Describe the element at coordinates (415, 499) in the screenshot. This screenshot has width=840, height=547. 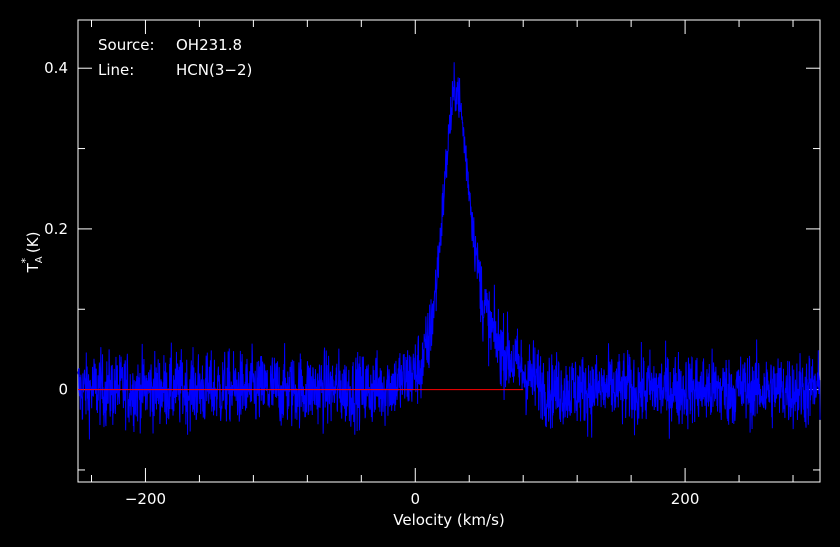
I see `x-tick-label: 0` at that location.